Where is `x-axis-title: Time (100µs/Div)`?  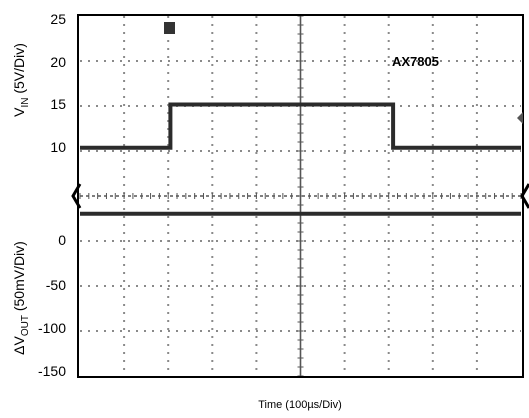 x-axis-title: Time (100µs/Div) is located at coordinates (300, 405).